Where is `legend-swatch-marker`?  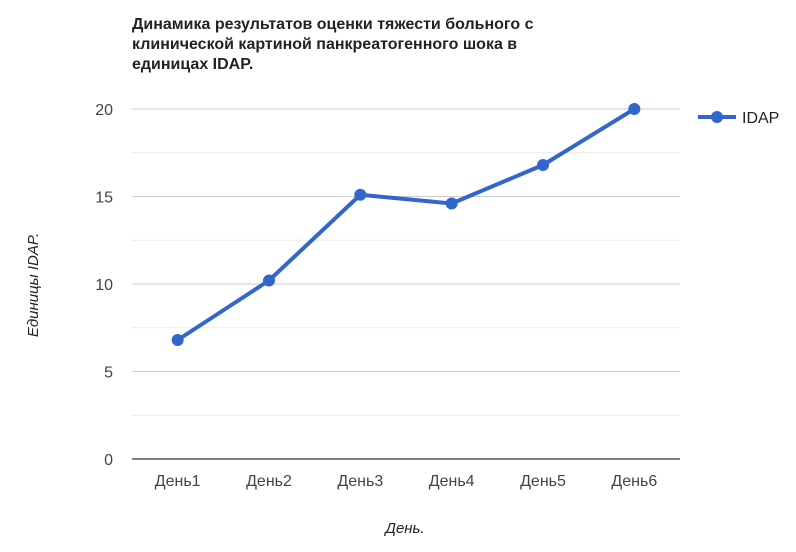
legend-swatch-marker is located at coordinates (717, 117).